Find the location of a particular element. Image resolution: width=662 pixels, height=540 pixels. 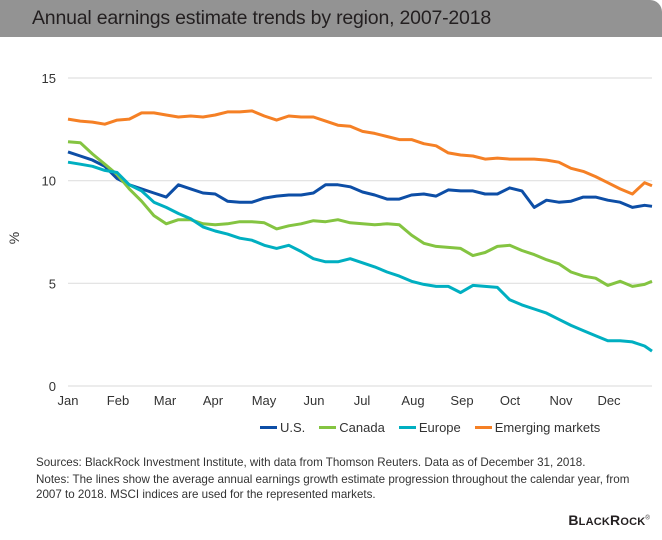

y-tick-label: 0 is located at coordinates (52, 386).